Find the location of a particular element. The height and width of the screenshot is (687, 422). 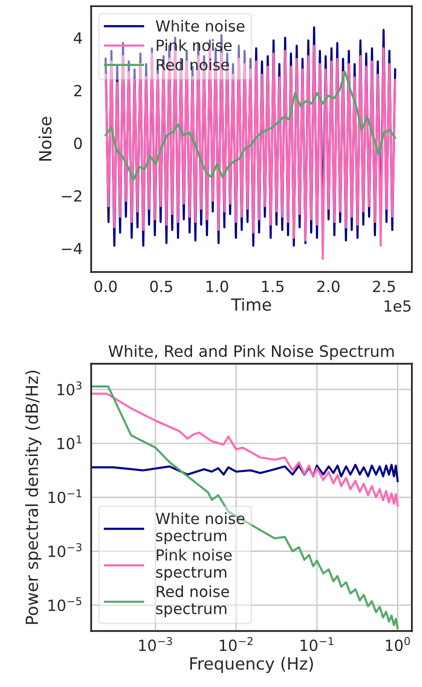

x-tick-label: 0.5 is located at coordinates (161, 286).